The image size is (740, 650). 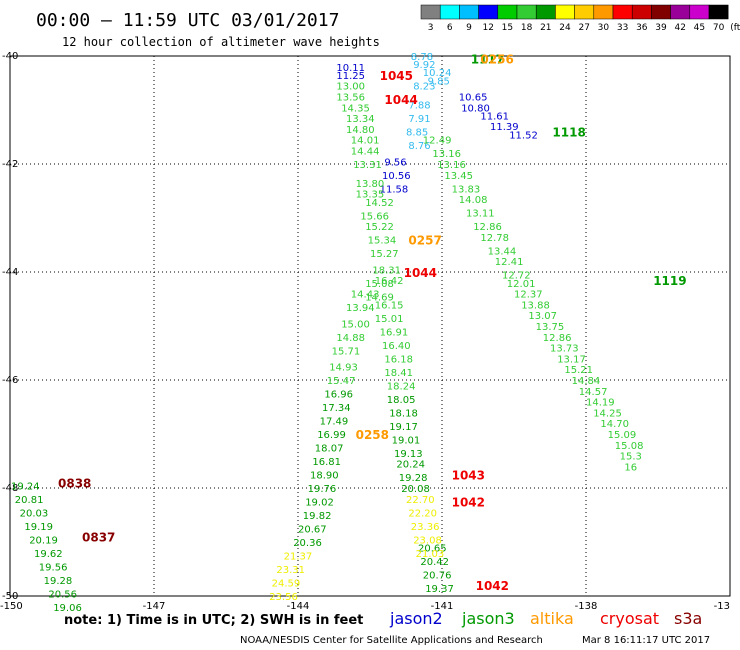 I want to click on x-tick-label: -150, so click(x=11, y=606).